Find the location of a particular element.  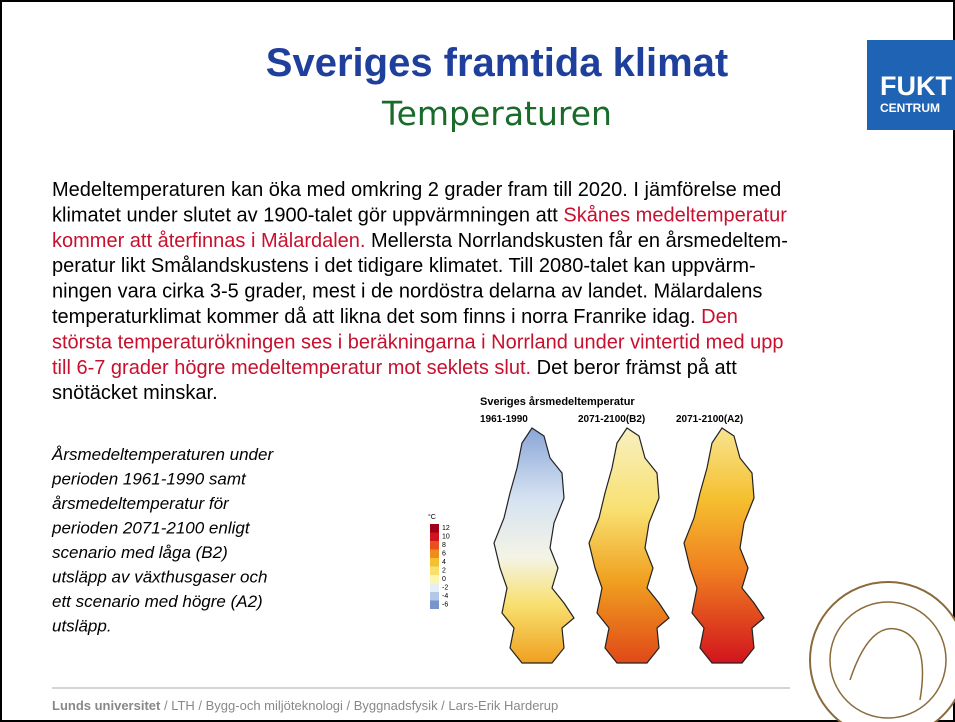

caption-line: årsmedeltemperatur för is located at coordinates (141, 503).